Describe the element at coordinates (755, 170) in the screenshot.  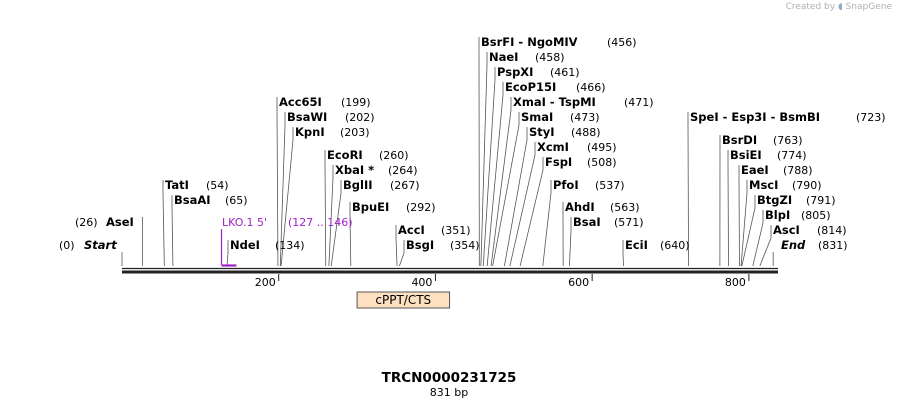
I see `site-name: EaeI` at that location.